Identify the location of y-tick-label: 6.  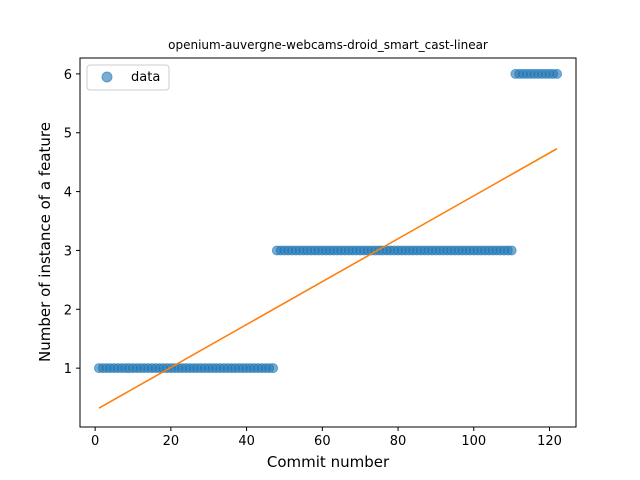
(68, 75).